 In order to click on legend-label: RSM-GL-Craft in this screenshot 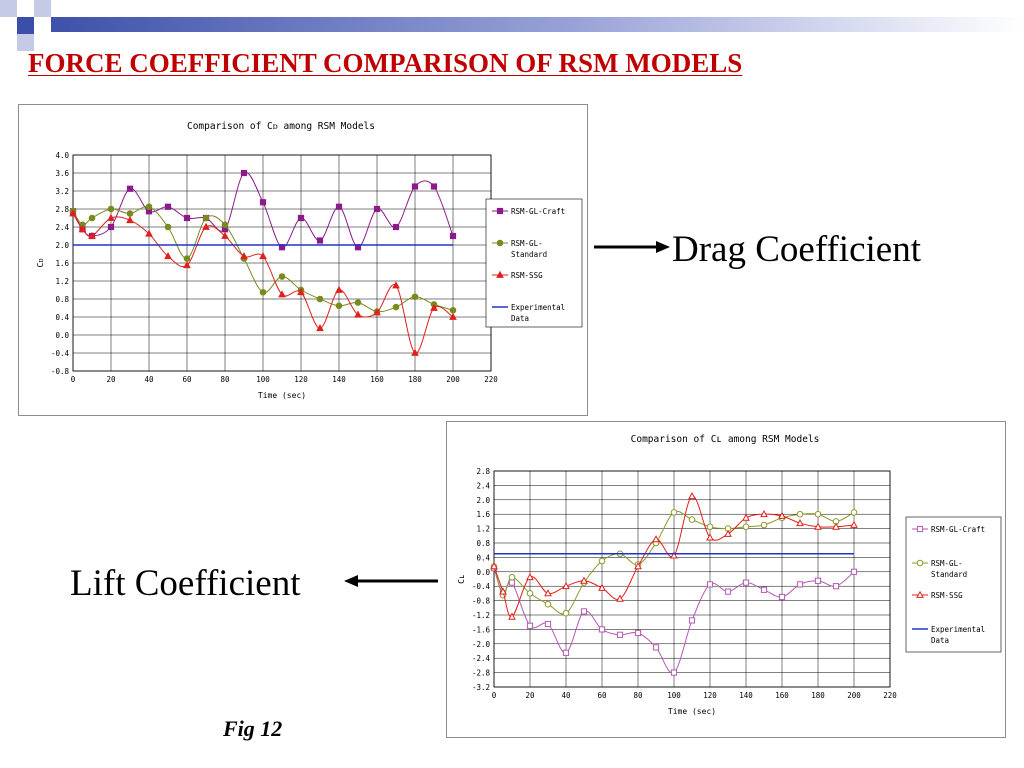, I will do `click(538, 211)`.